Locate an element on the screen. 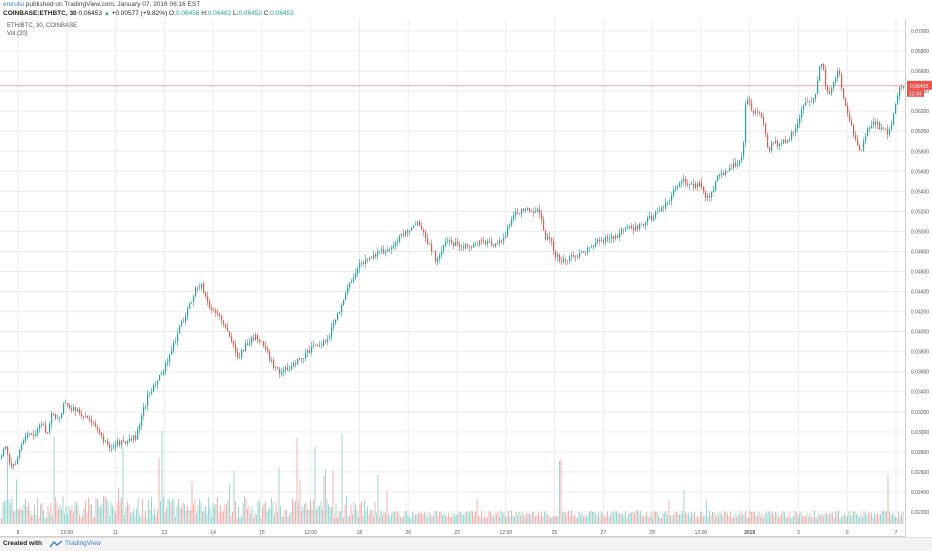 The width and height of the screenshot is (932, 551). tradingview-link: TradingView is located at coordinates (83, 543).